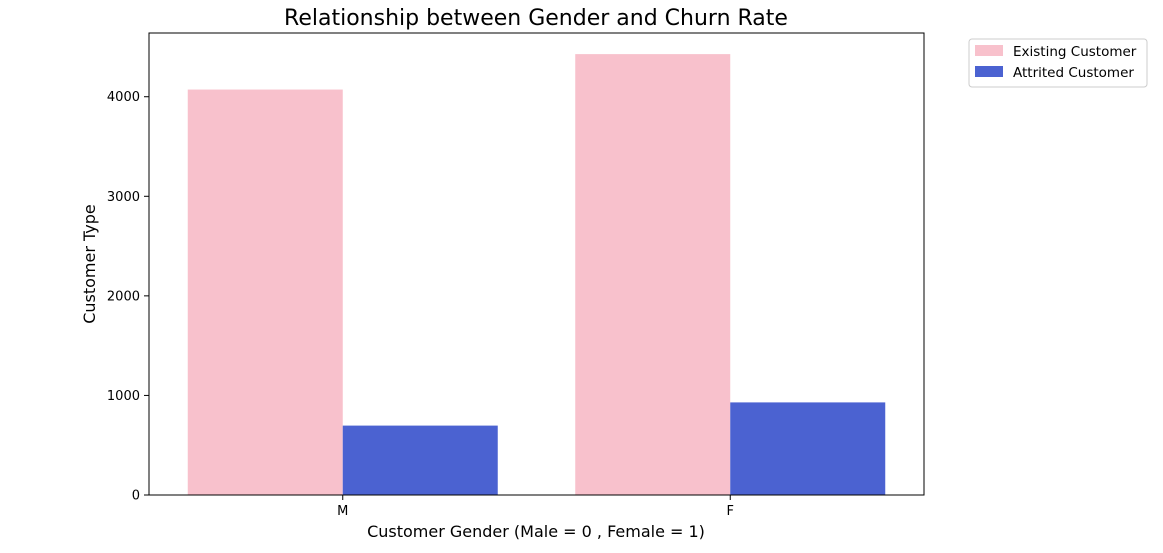 This screenshot has height=553, width=1163. I want to click on y-axis: 0 1000 2000 3000 4000, so click(128, 297).